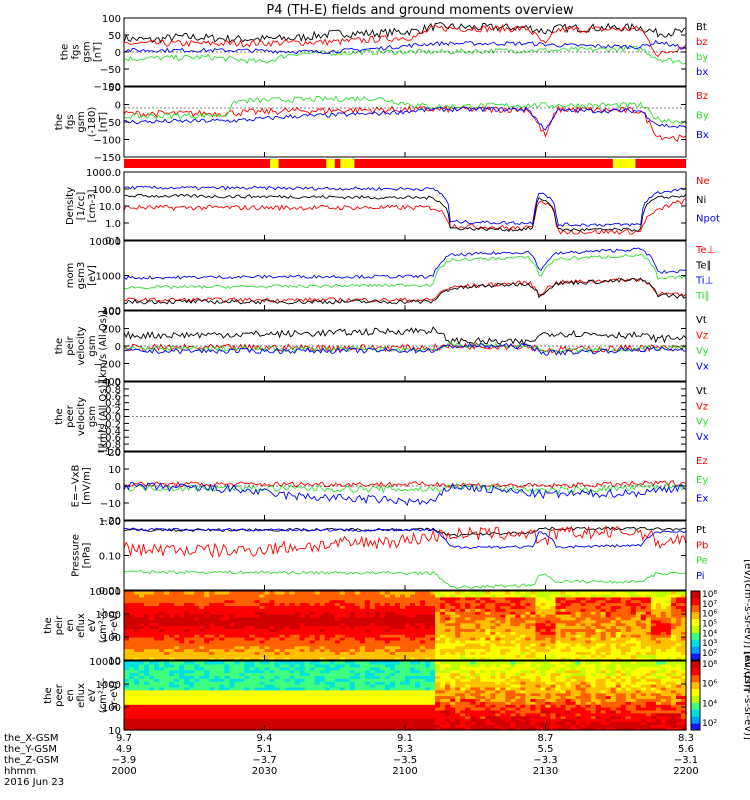 The image size is (750, 800). I want to click on y-tick-label: 0.8, so click(113, 390).